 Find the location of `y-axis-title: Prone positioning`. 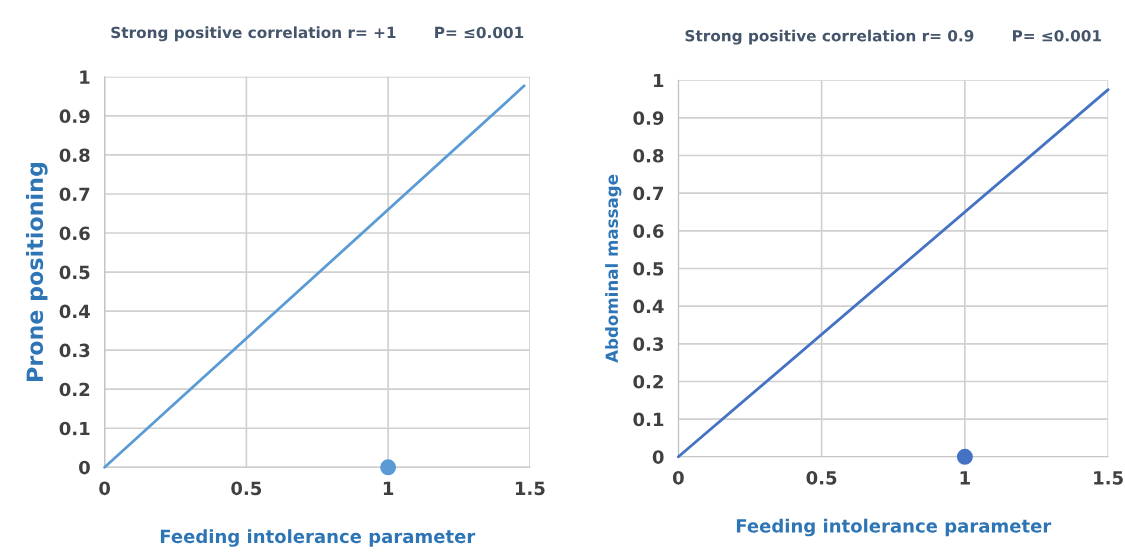

y-axis-title: Prone positioning is located at coordinates (36, 272).